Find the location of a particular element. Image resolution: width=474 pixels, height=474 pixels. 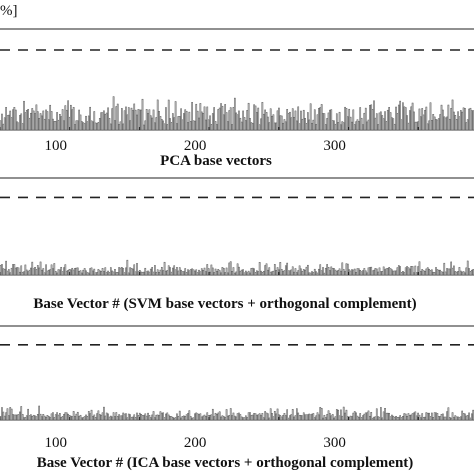

x-tick-label: 200 is located at coordinates (195, 146).